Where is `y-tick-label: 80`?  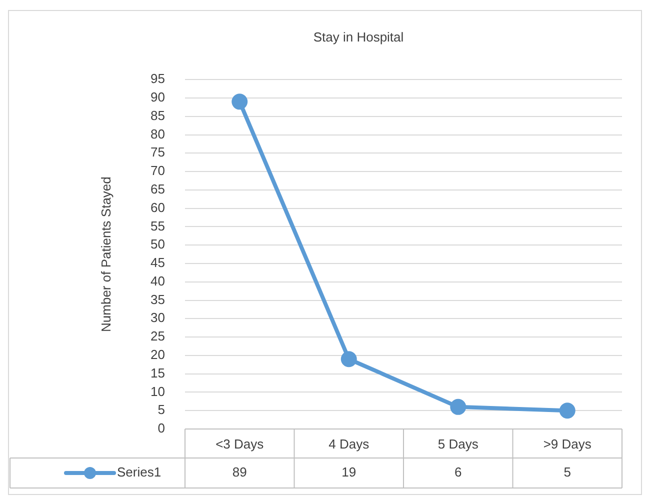
y-tick-label: 80 is located at coordinates (157, 134).